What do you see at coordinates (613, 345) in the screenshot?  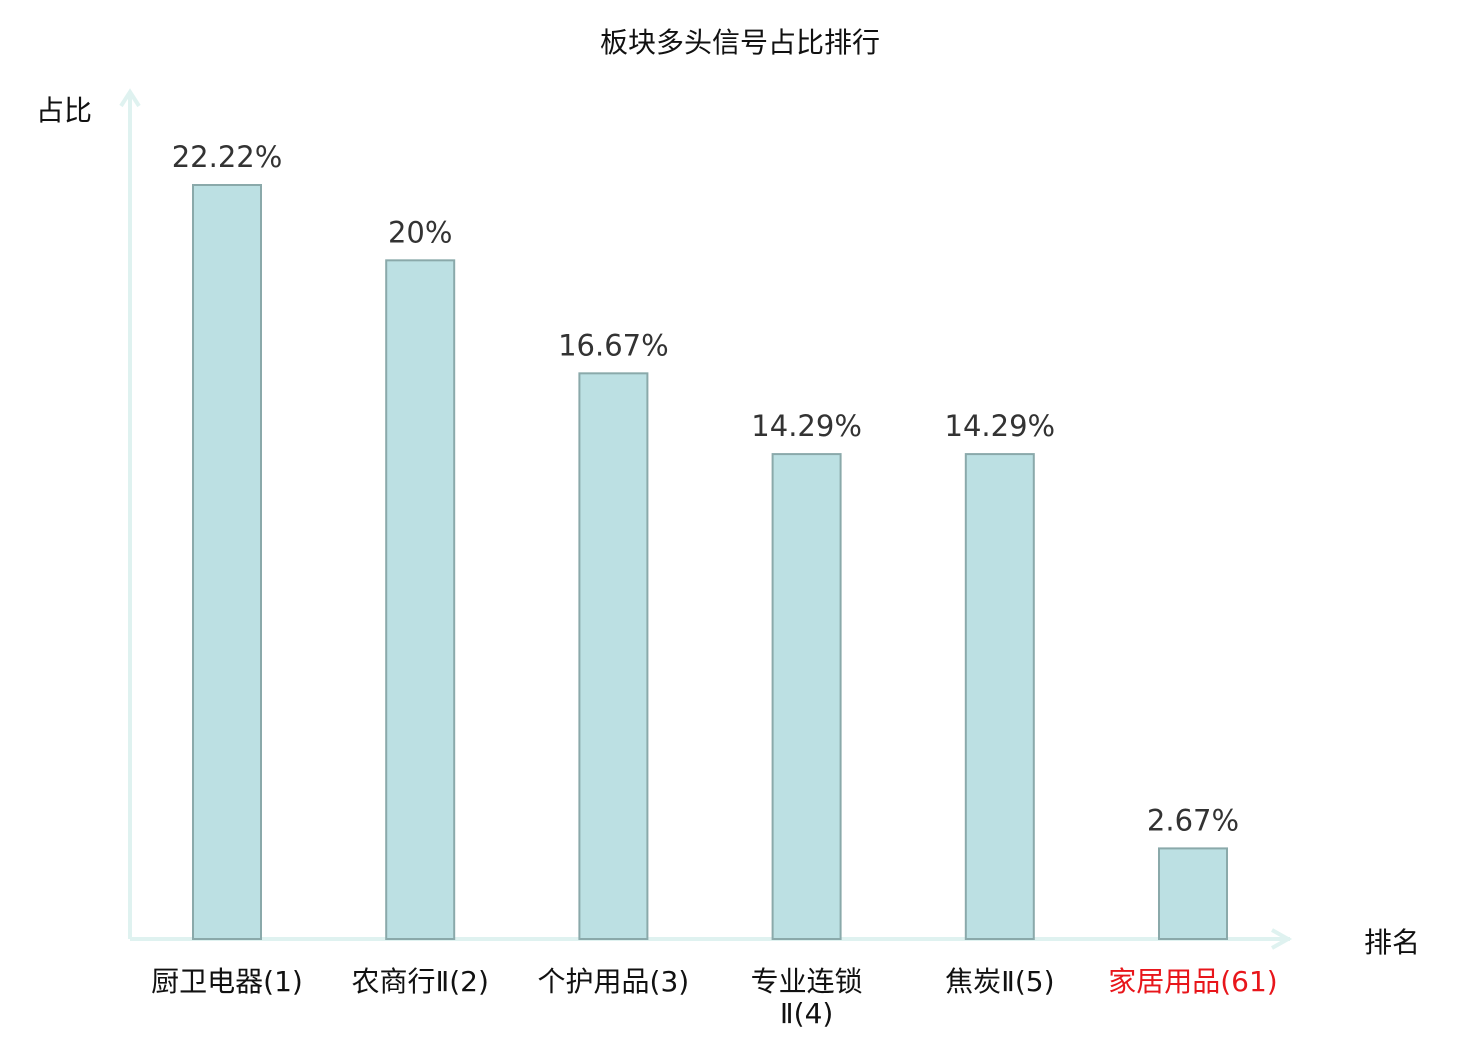 I see `data-label: 16.67%` at bounding box center [613, 345].